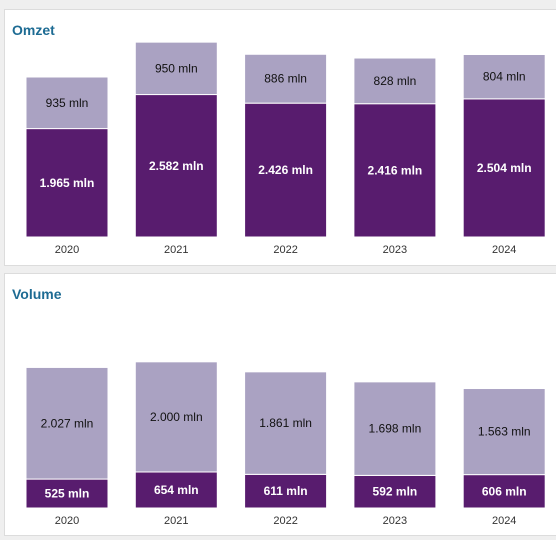  I want to click on bar-value-label: 950 mln, so click(176, 68).